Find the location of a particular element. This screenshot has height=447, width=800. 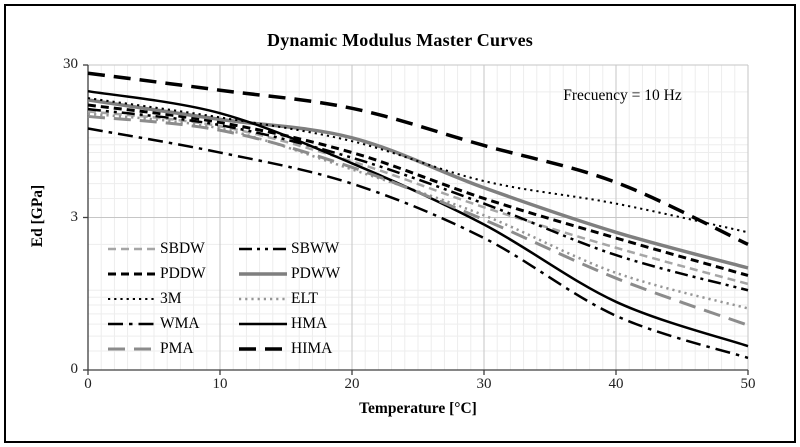

legend-label-PMA: PMA is located at coordinates (177, 348).